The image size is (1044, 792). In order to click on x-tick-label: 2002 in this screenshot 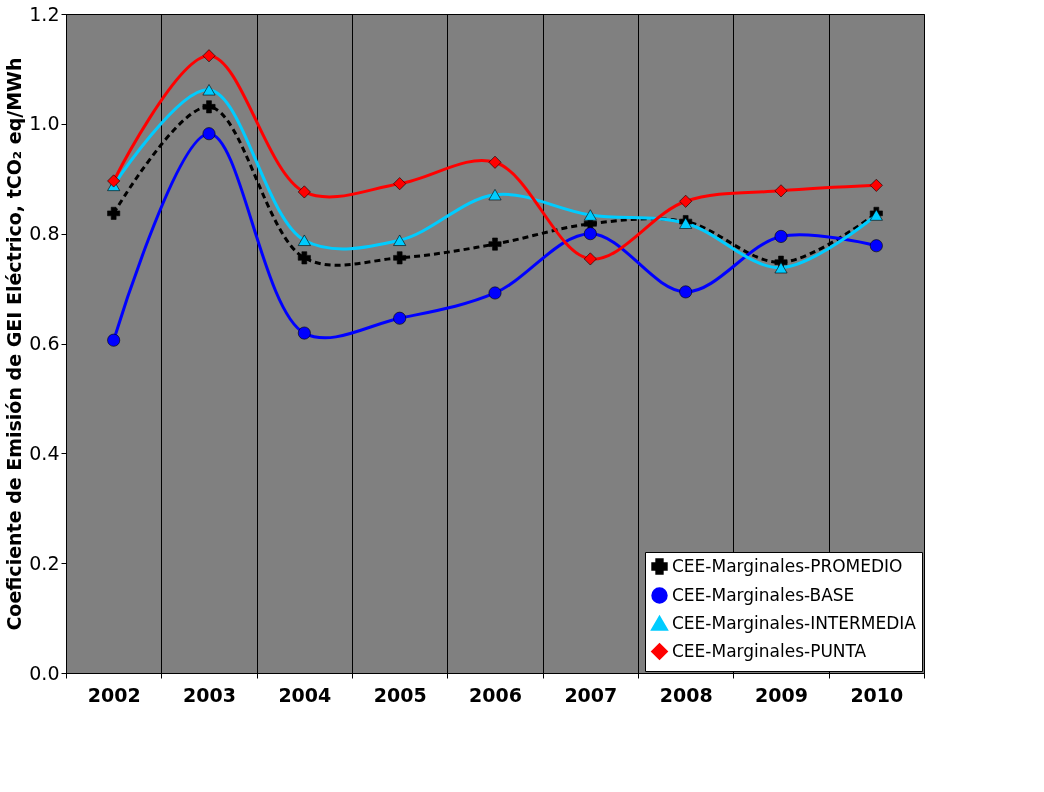, I will do `click(114, 694)`.